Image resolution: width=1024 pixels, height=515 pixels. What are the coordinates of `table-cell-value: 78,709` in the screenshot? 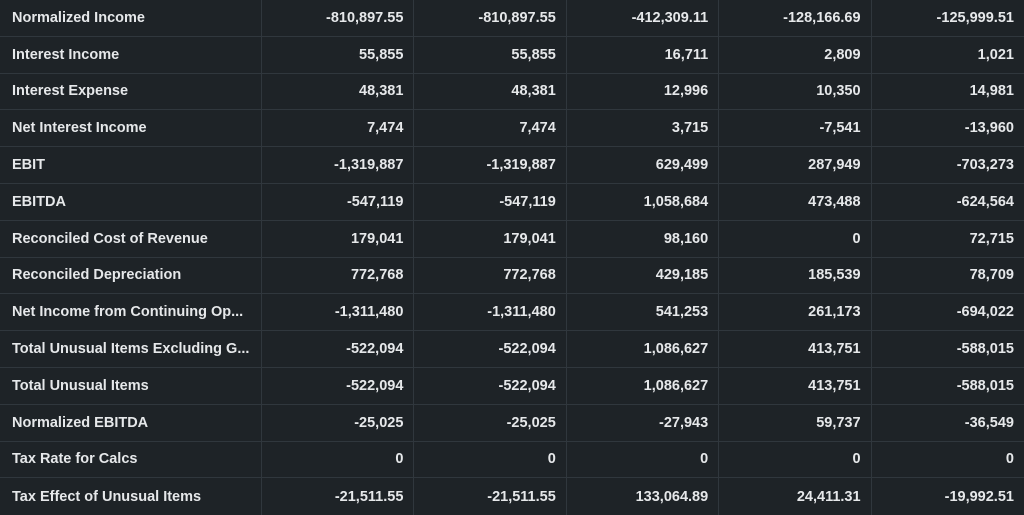 It's located at (991, 275).